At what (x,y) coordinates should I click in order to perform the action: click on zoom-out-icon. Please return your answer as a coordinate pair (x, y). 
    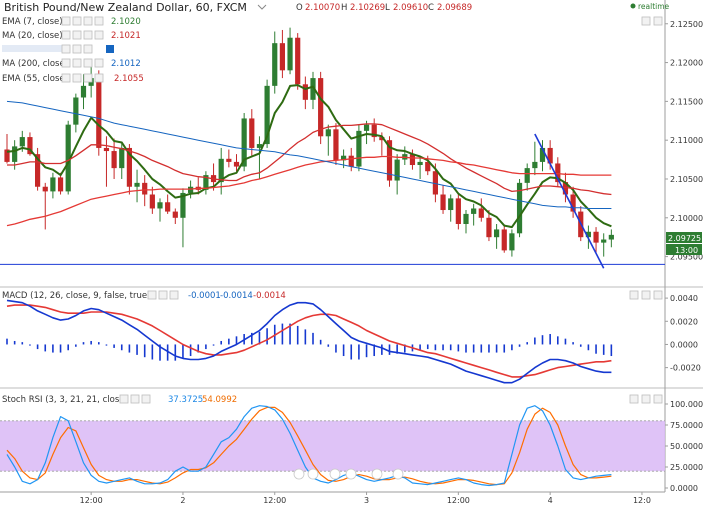
    Looking at the image, I should click on (299, 474).